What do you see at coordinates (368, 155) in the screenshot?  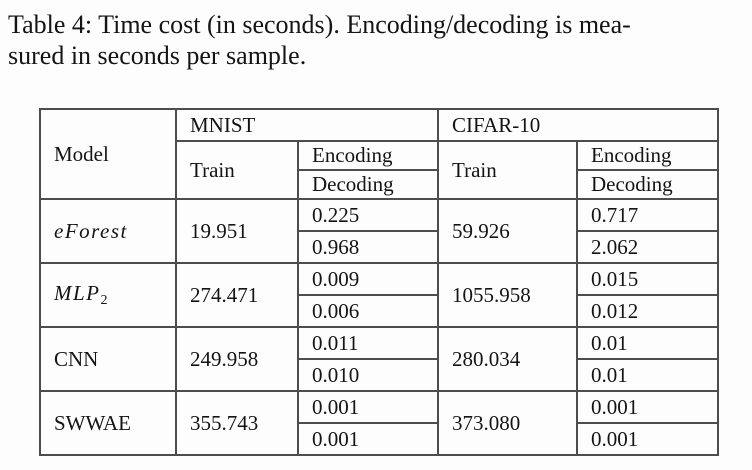 I see `header-mnist-encoding: Encoding` at bounding box center [368, 155].